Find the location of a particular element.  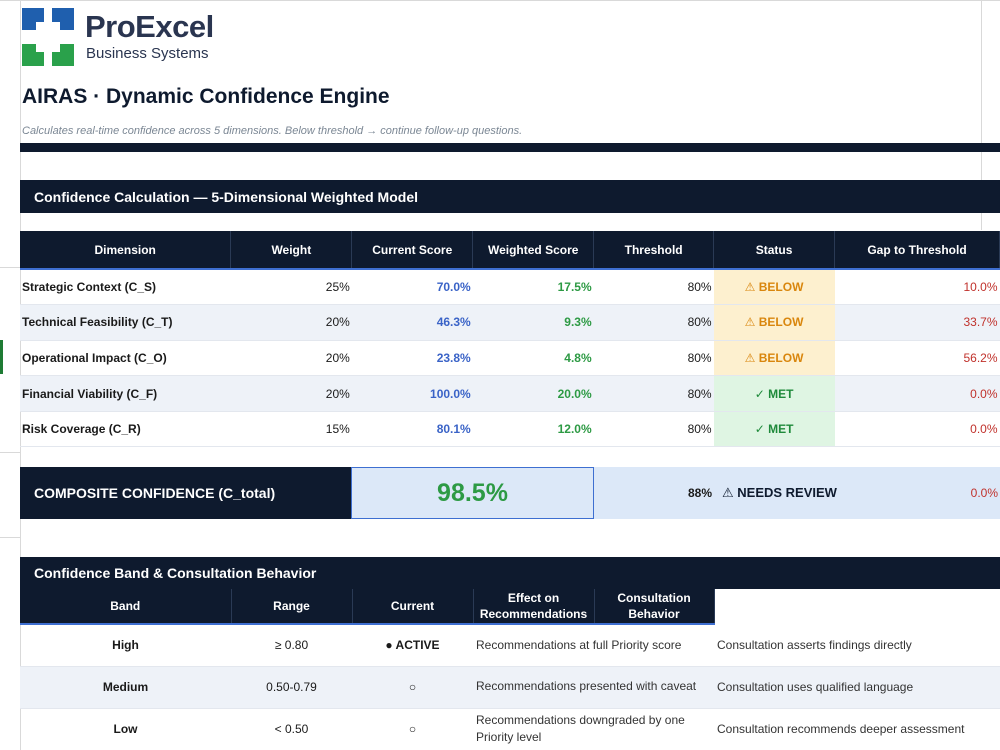

range-cell: < 0.50 is located at coordinates (291, 729).